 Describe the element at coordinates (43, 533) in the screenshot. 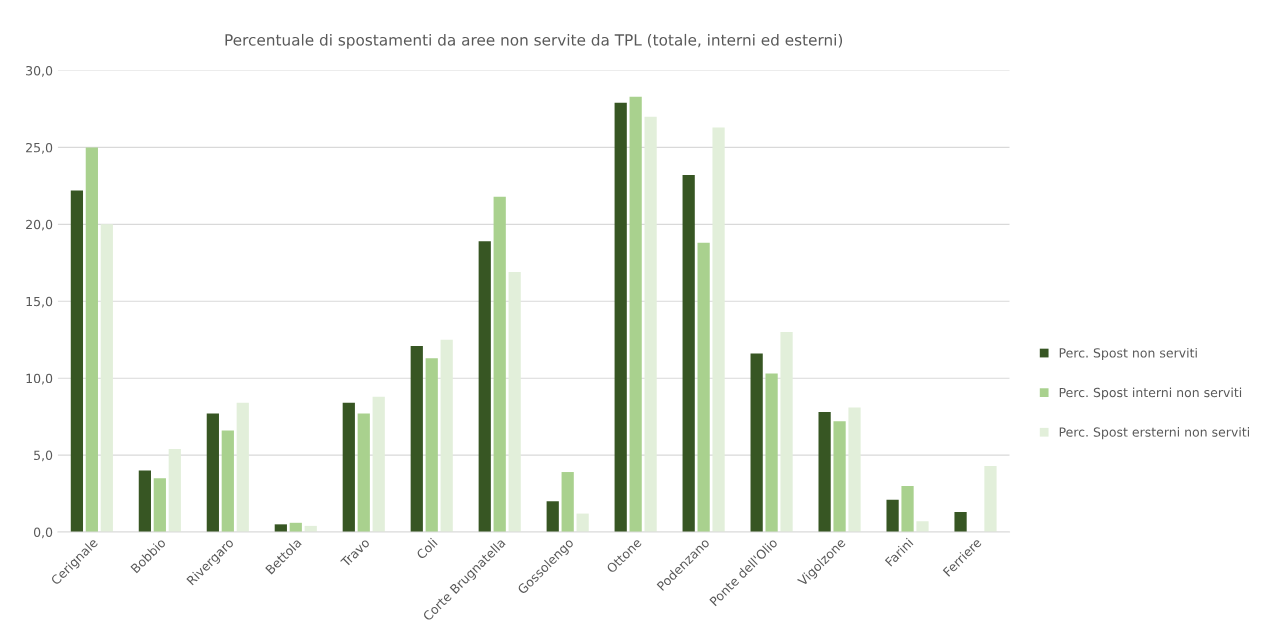

I see `y-tick-label: 0,0` at that location.